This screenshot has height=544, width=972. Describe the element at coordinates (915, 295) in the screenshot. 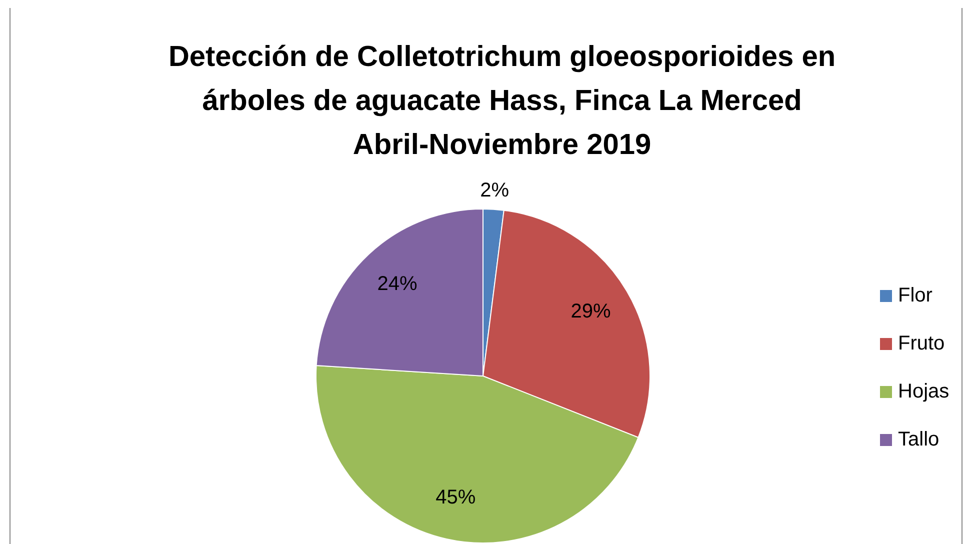

I see `legend-label: Flor` at that location.